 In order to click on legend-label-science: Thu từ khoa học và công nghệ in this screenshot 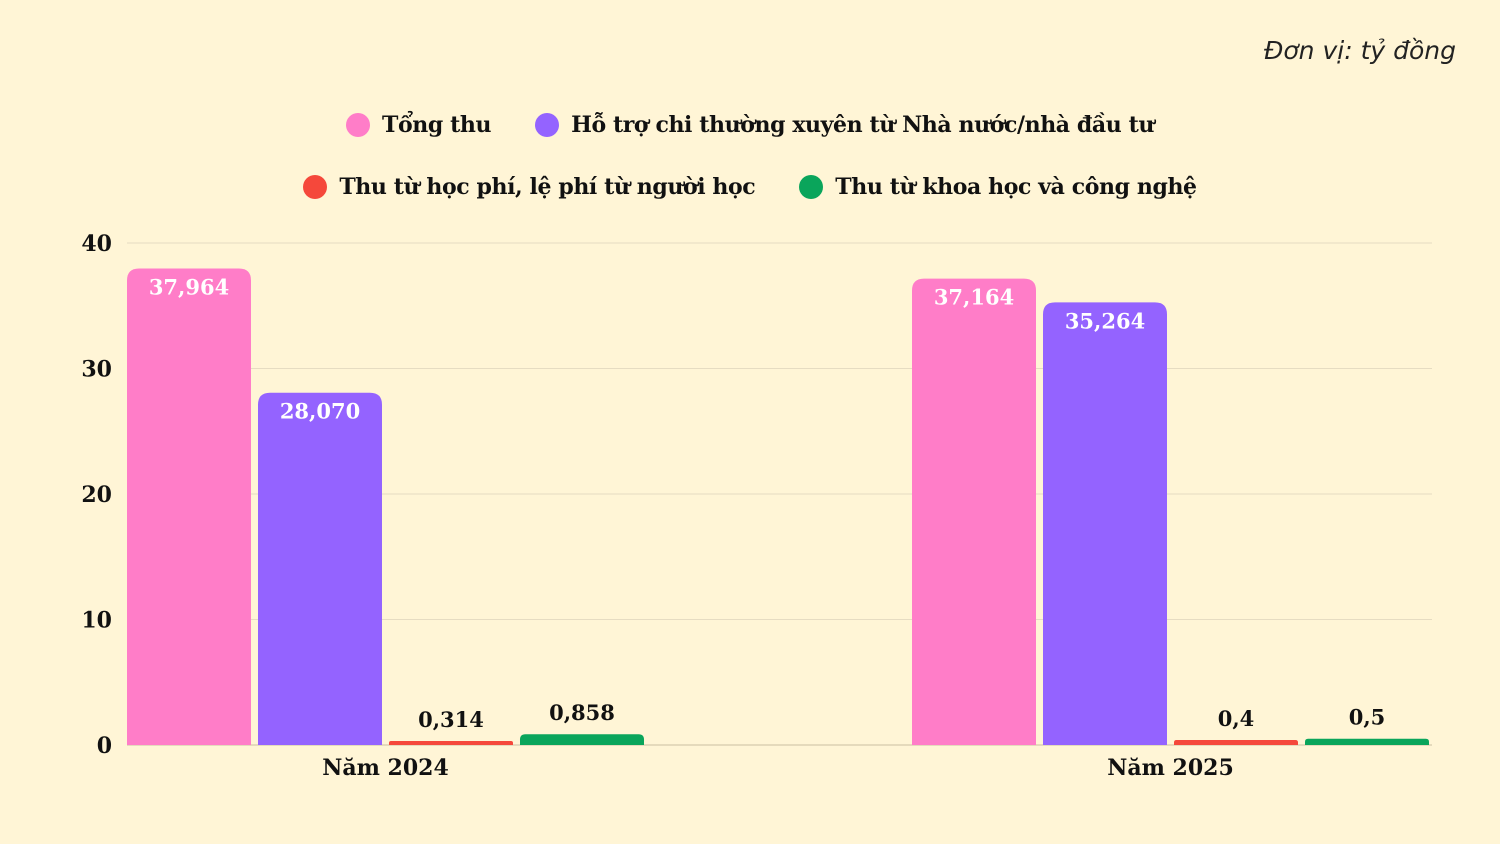, I will do `click(1016, 187)`.